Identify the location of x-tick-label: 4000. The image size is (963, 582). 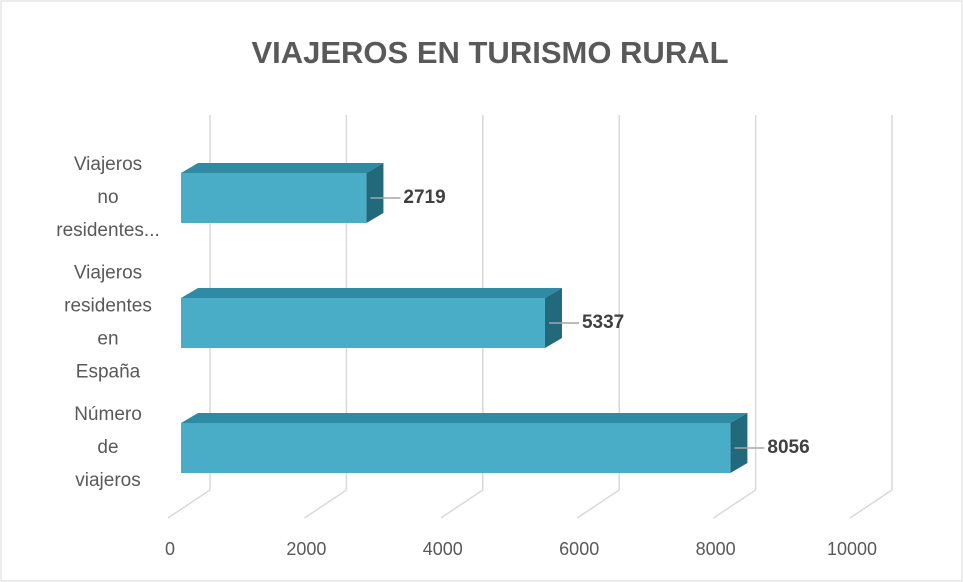
(443, 549).